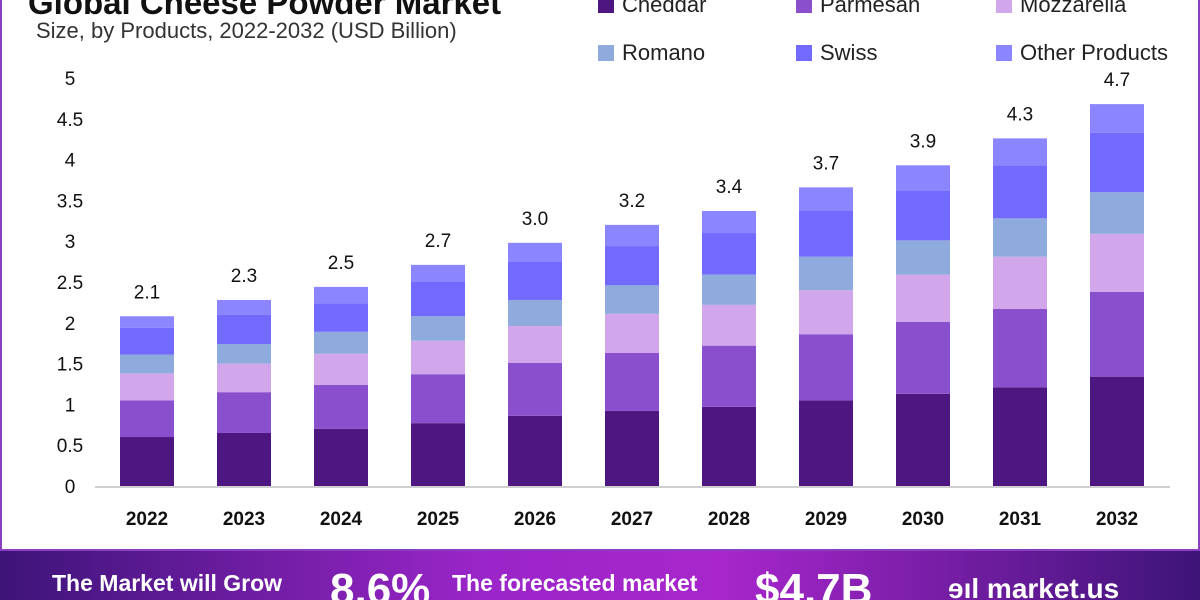 Image resolution: width=1200 pixels, height=600 pixels. What do you see at coordinates (70, 283) in the screenshot?
I see `y-tick-label: 2.5` at bounding box center [70, 283].